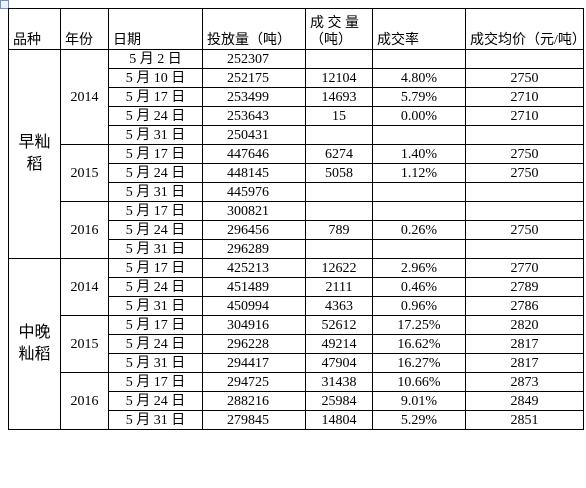  Describe the element at coordinates (84, 29) in the screenshot. I see `header-cell: 年份` at that location.